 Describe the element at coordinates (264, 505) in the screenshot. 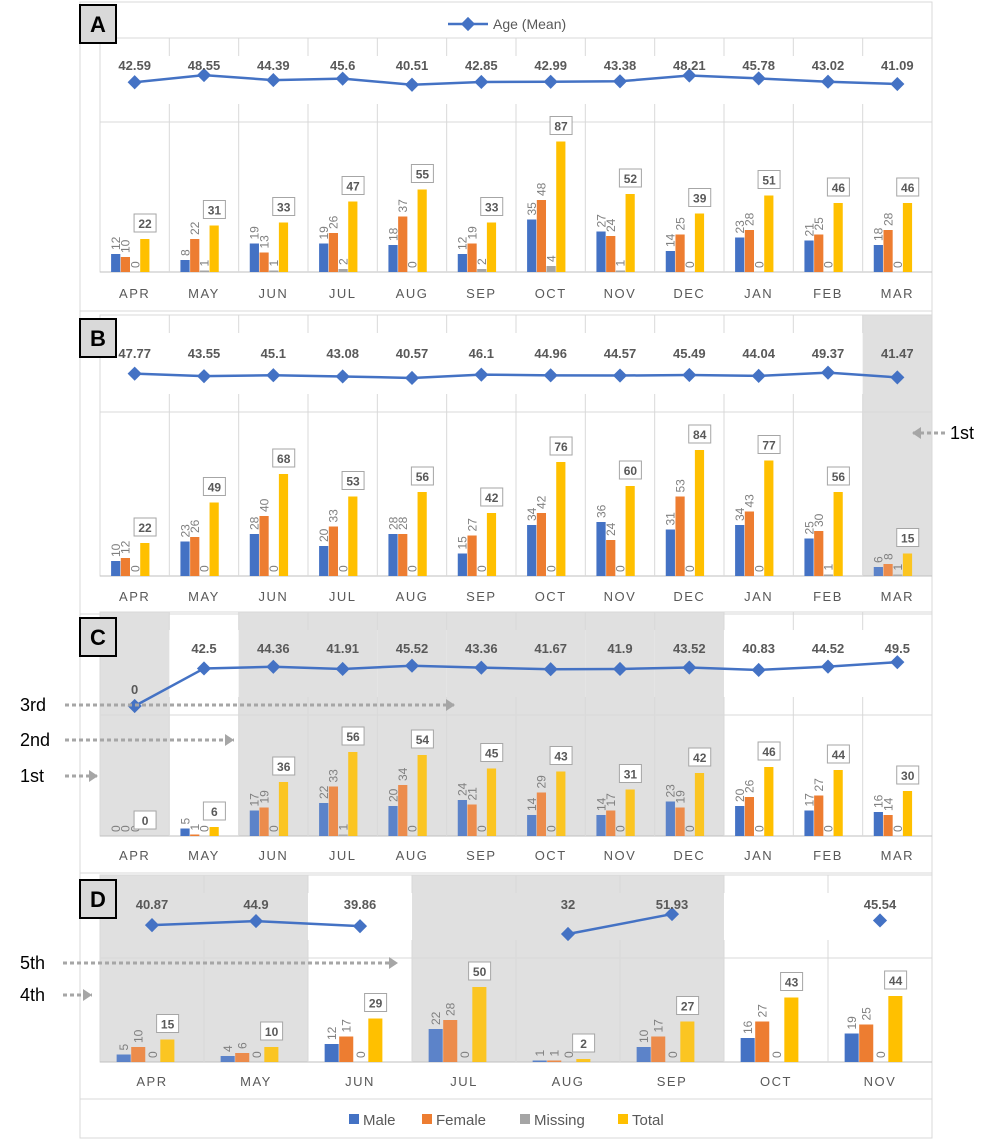

I see `value-label-female: 40` at that location.